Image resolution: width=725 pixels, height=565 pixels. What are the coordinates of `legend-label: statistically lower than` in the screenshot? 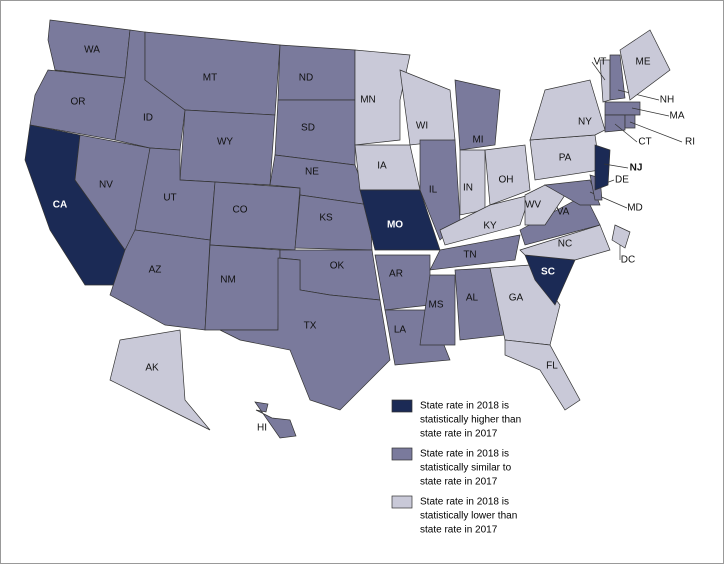 It's located at (468, 516).